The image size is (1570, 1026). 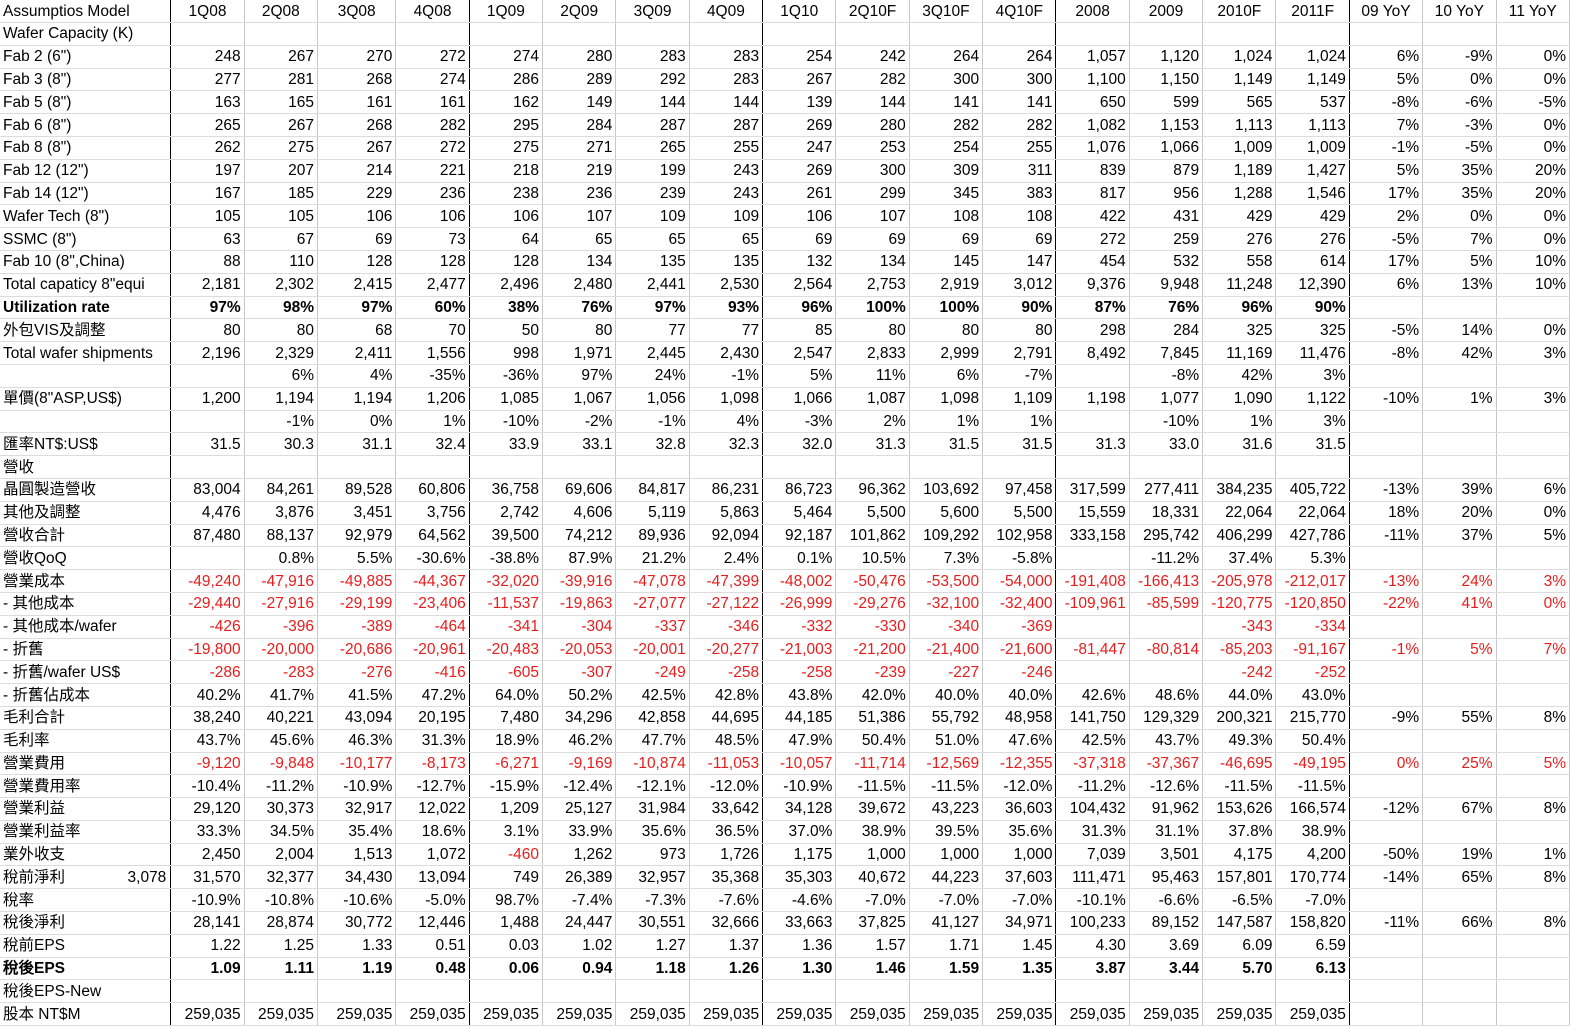 What do you see at coordinates (86, 969) in the screenshot?
I see `row-label-cell: 稅後EPS` at bounding box center [86, 969].